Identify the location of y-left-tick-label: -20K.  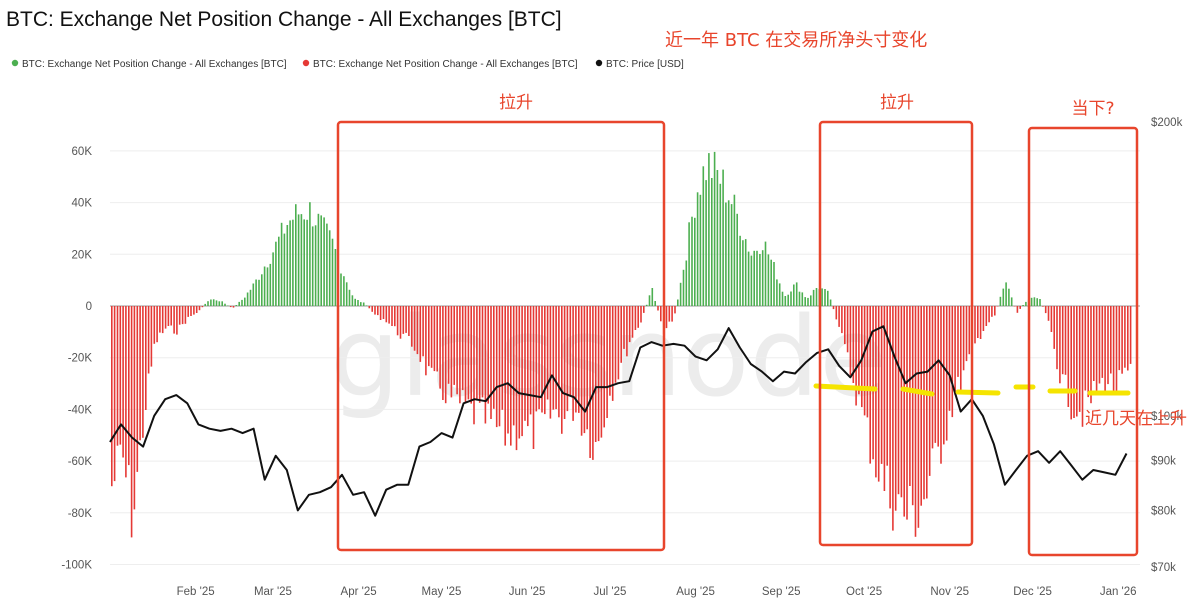
(80, 359).